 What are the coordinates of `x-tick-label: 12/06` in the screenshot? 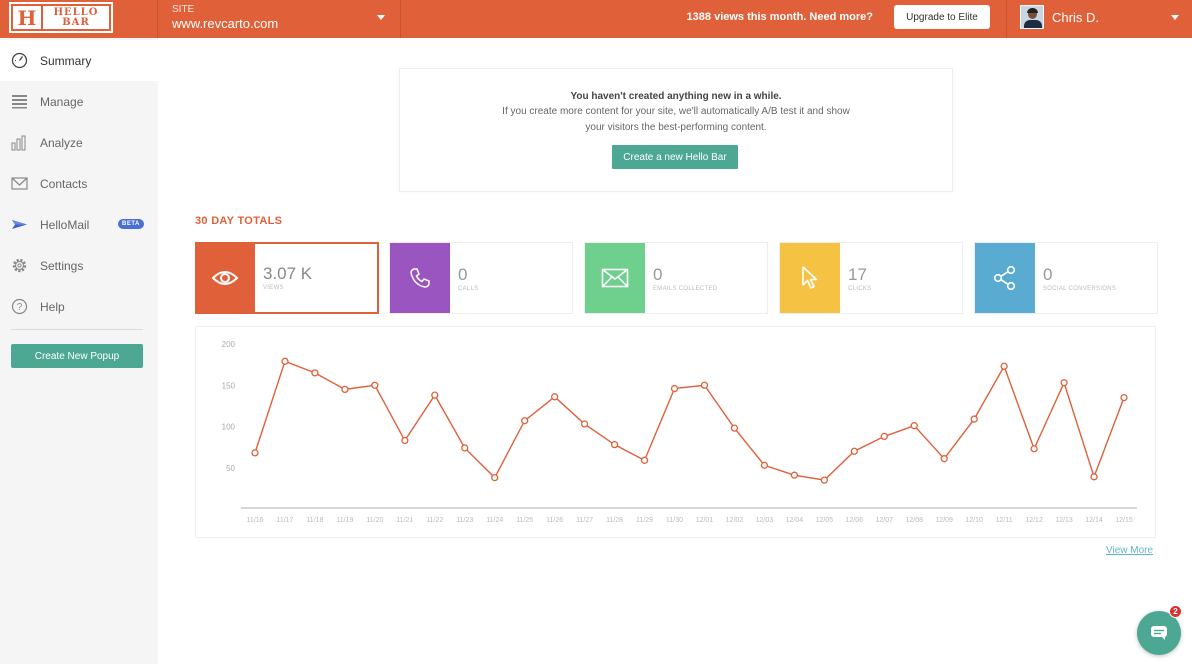 It's located at (855, 520).